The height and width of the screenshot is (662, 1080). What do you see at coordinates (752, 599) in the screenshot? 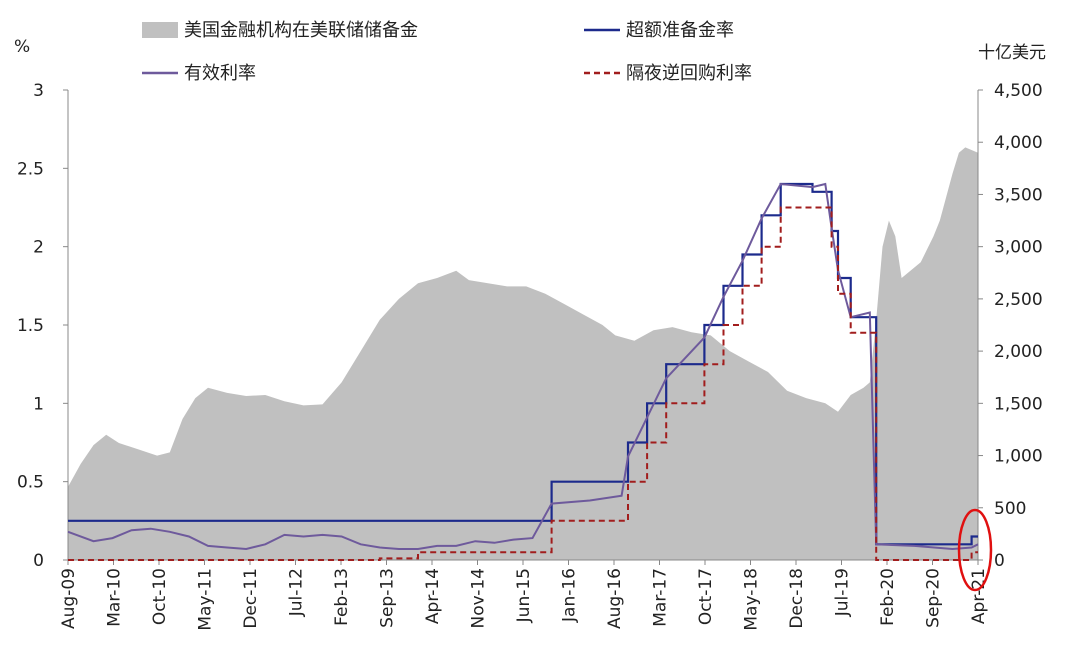
I see `x-tick-label: May-18` at bounding box center [752, 599].